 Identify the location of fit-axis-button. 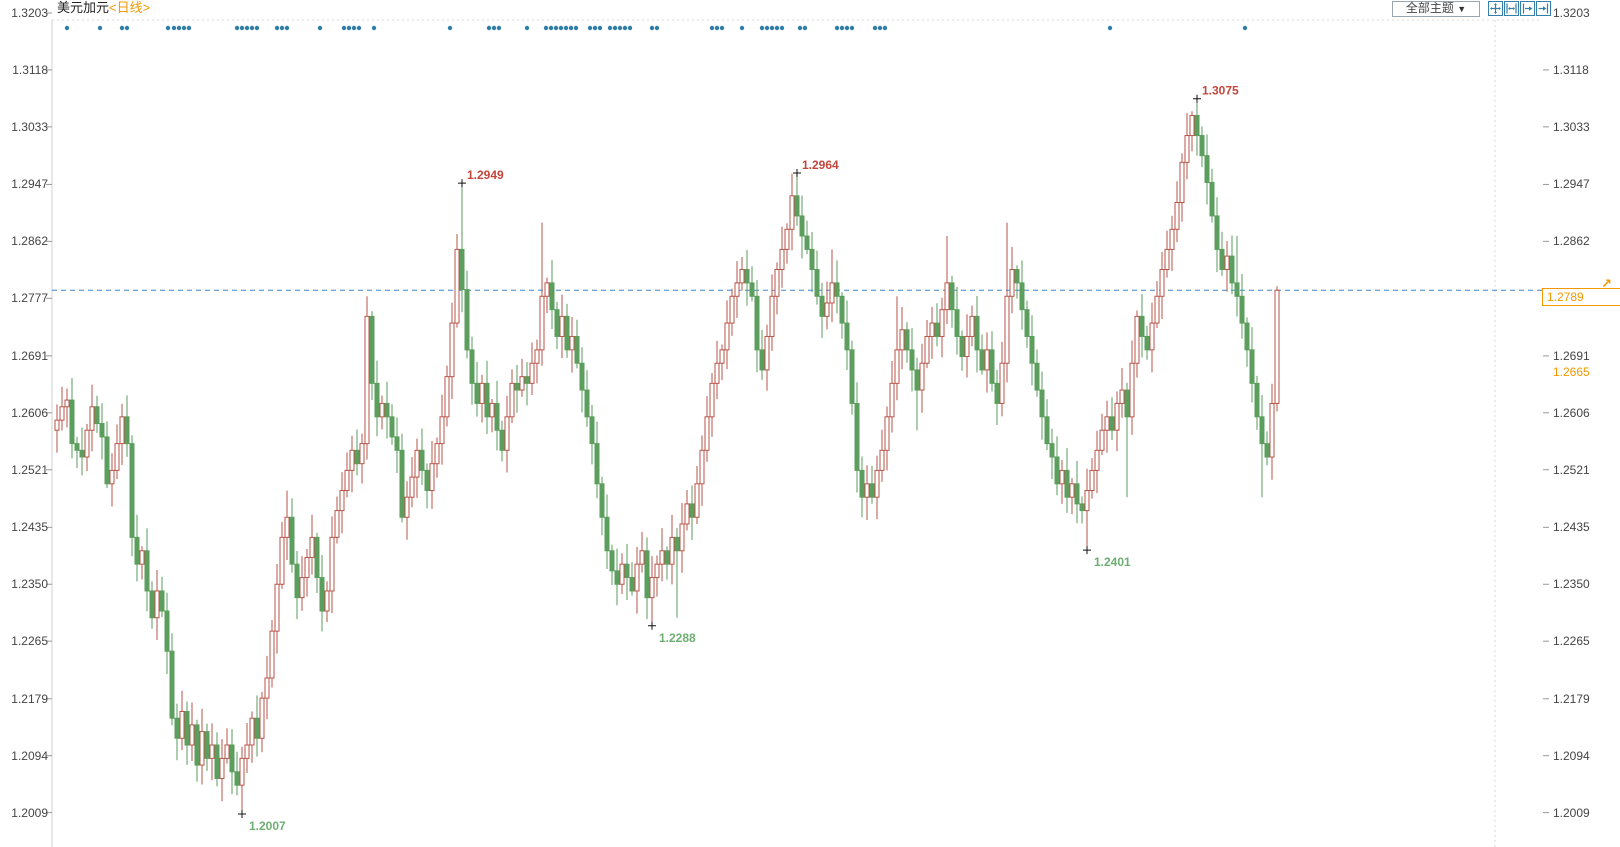
(1511, 8).